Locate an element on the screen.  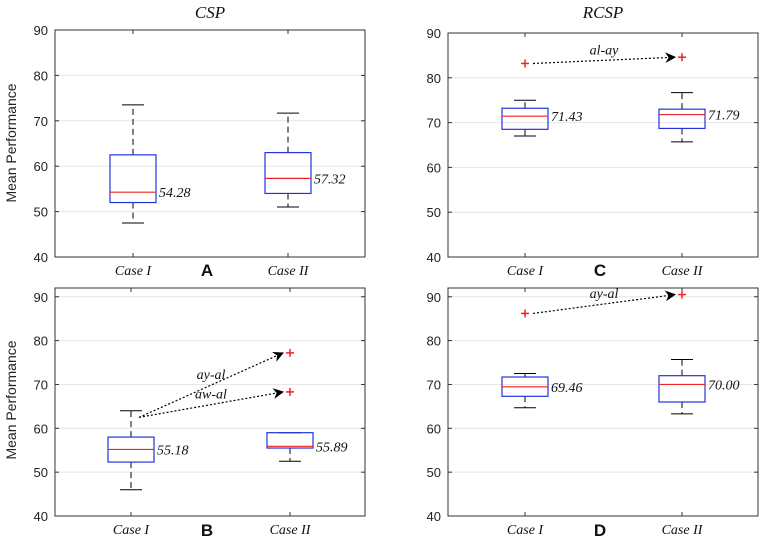
median-value-label: 55.89 is located at coordinates (332, 447).